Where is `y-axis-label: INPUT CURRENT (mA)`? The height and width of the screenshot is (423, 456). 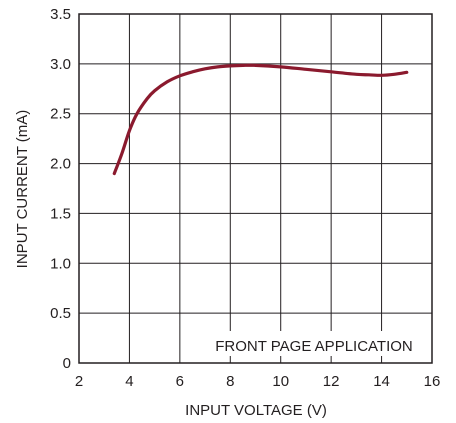 y-axis-label: INPUT CURRENT (mA) is located at coordinates (22, 189).